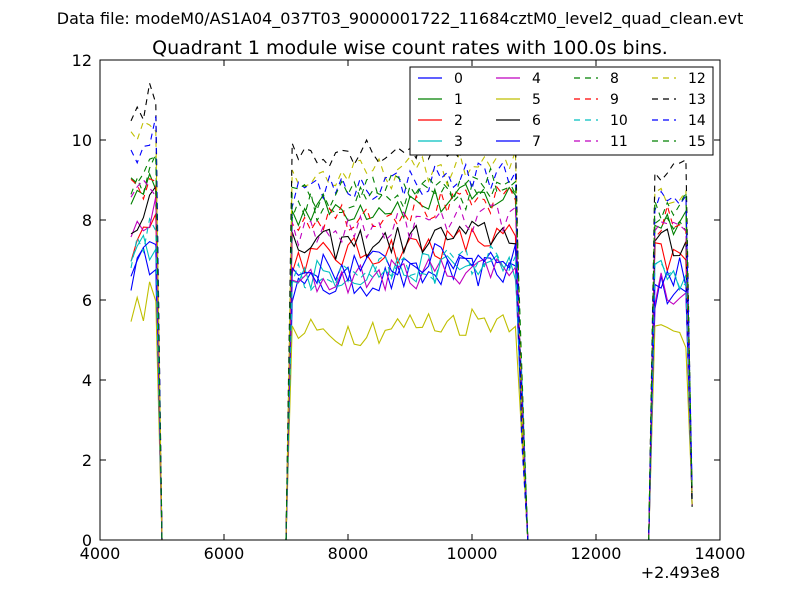  What do you see at coordinates (536, 100) in the screenshot?
I see `legend-label-5: 5` at bounding box center [536, 100].